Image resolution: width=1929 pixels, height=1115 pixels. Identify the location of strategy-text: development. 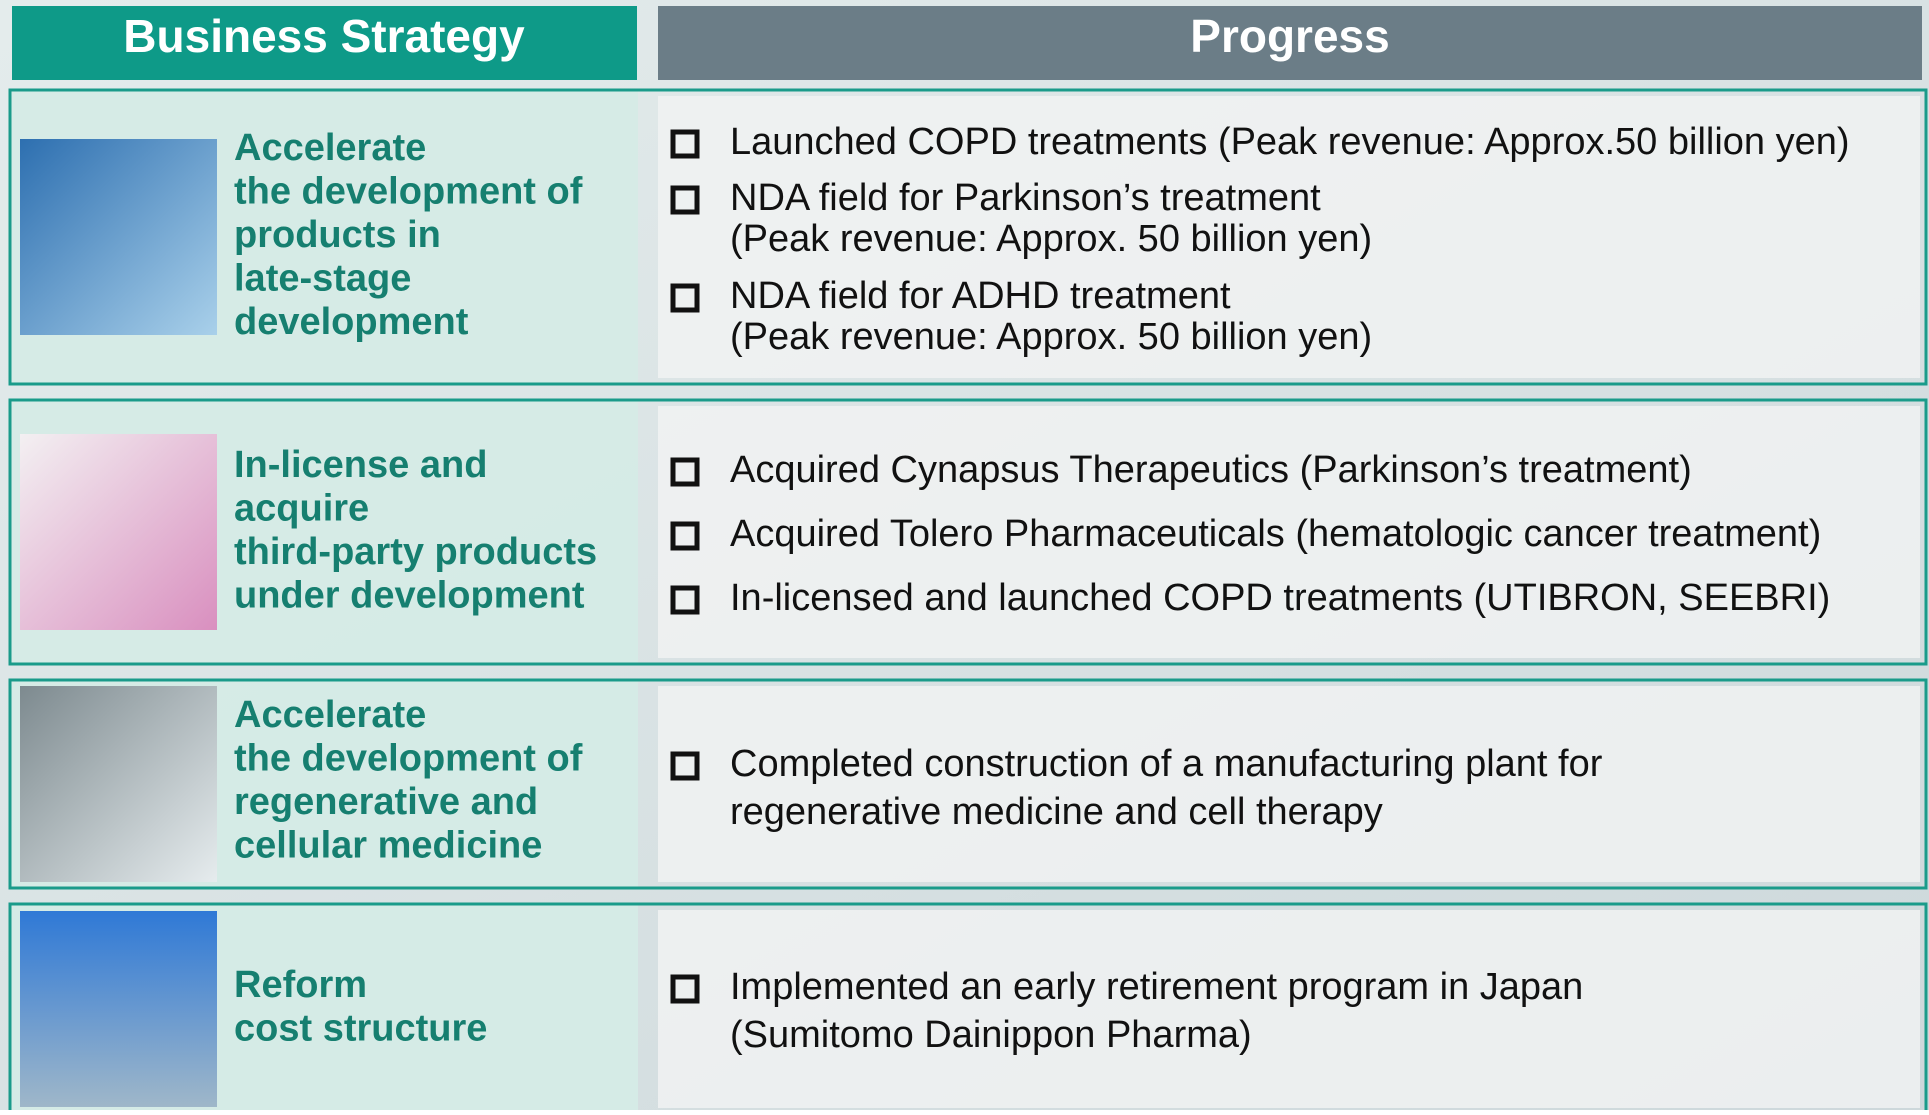
(351, 322).